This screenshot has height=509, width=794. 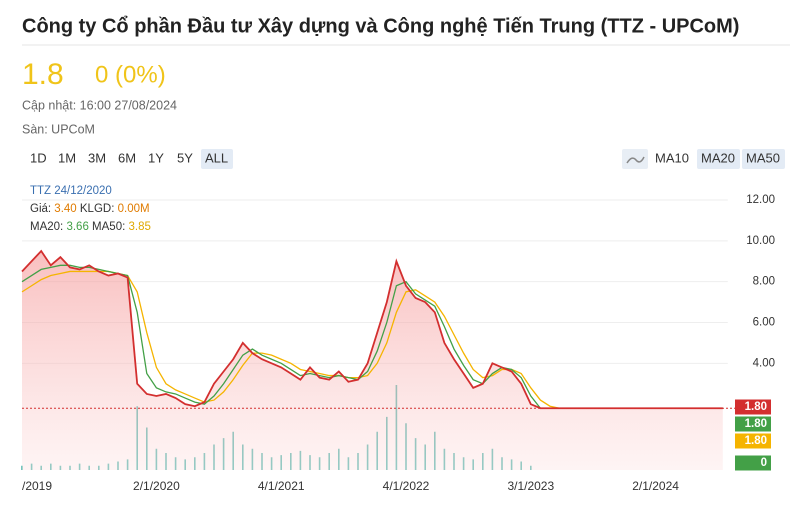 What do you see at coordinates (38, 157) in the screenshot?
I see `range-button: 1D` at bounding box center [38, 157].